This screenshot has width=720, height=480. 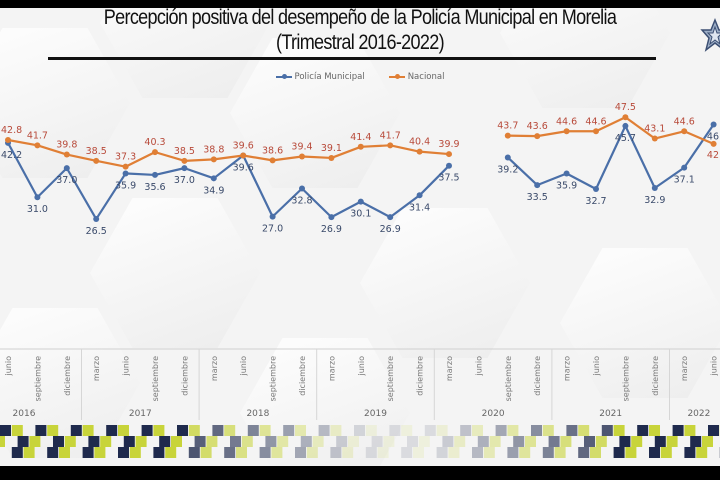 I want to click on policia-data-label: 33.5, so click(x=537, y=197).